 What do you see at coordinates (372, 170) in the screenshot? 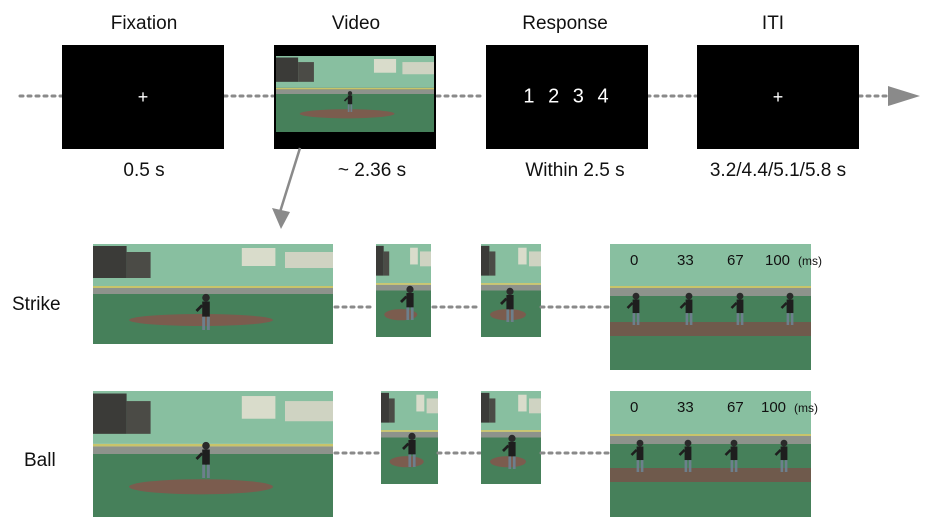
I see `duration-video: ~ 2.36 s` at bounding box center [372, 170].